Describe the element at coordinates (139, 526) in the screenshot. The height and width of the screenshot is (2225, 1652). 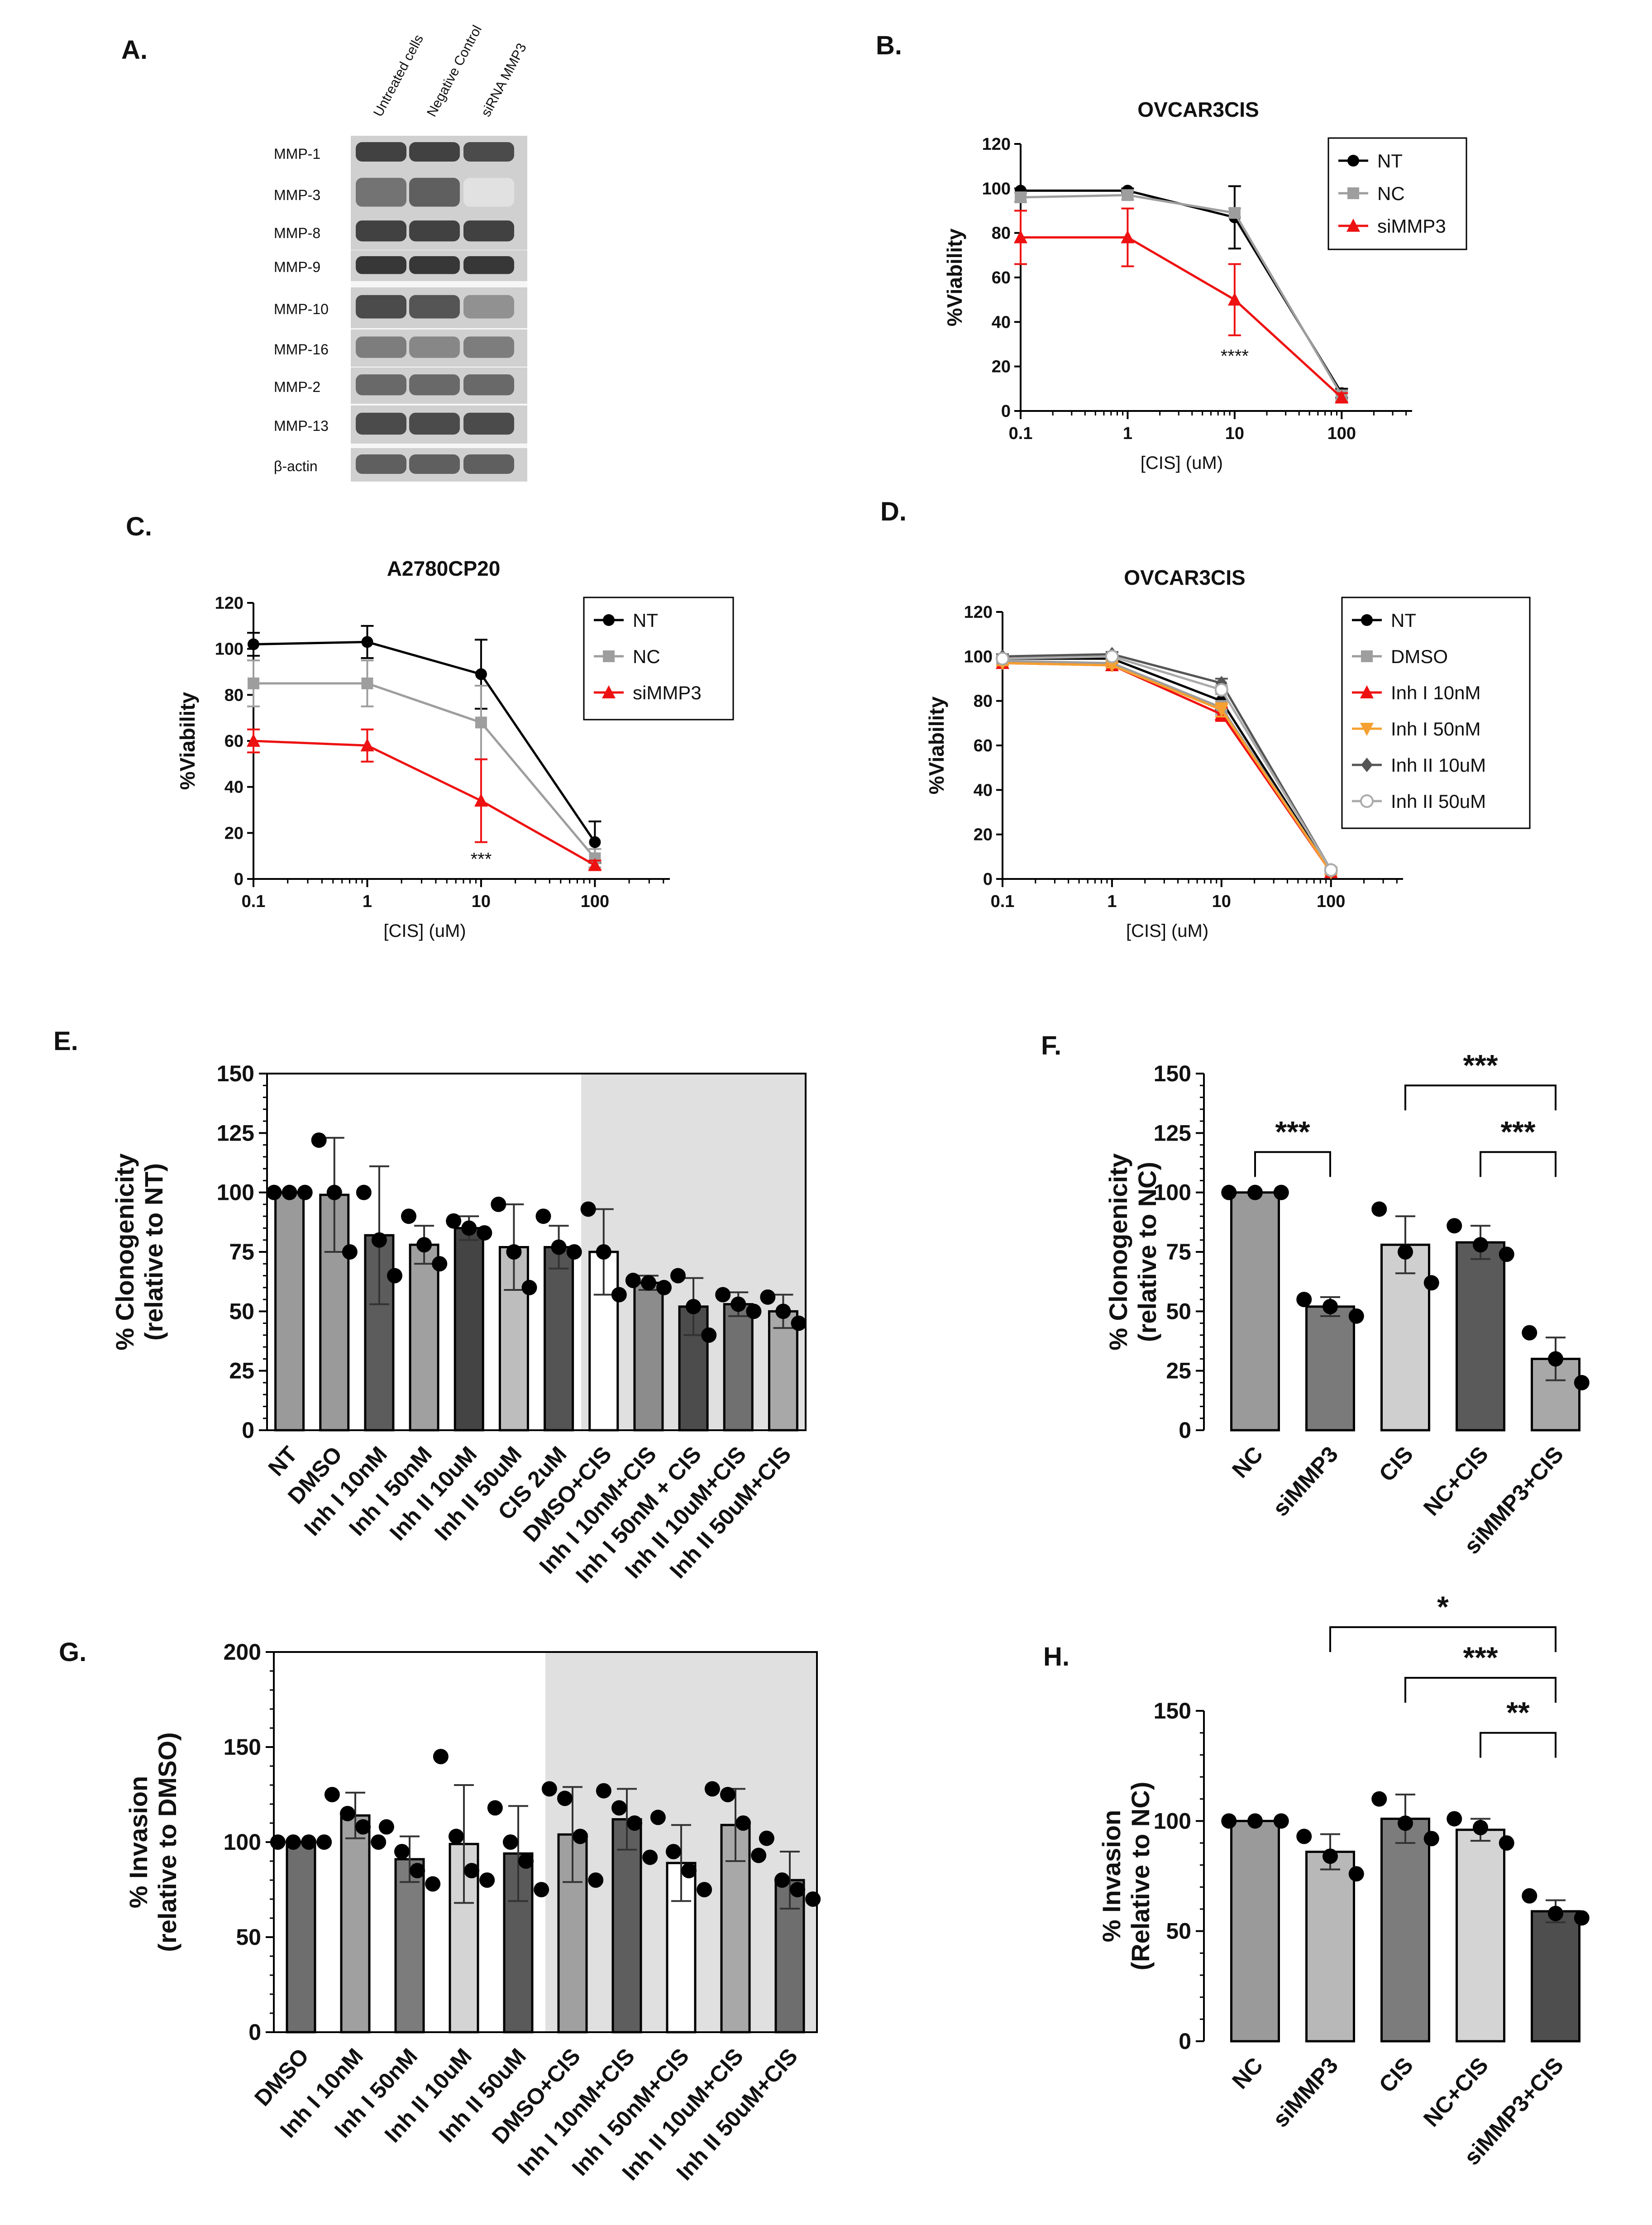
I see `panel-letter-c: C.` at that location.